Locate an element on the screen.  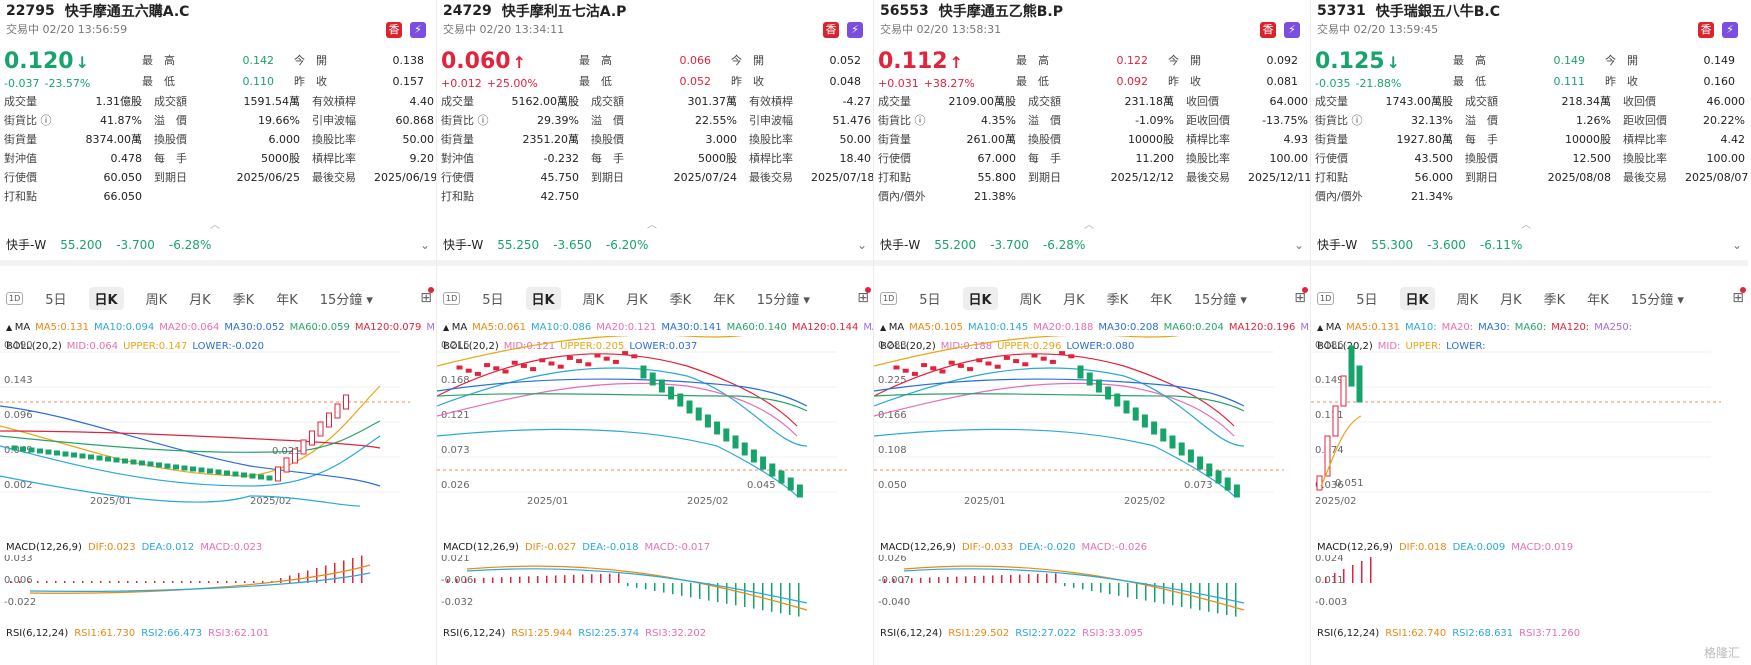
last-price: 0.125 ↓ is located at coordinates (1380, 62).